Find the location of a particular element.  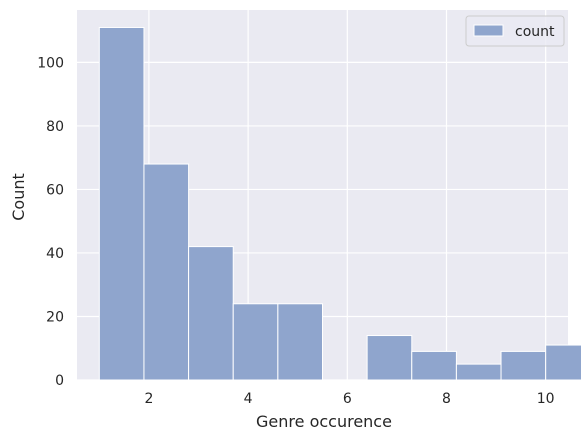

legend-swatch is located at coordinates (488, 30).